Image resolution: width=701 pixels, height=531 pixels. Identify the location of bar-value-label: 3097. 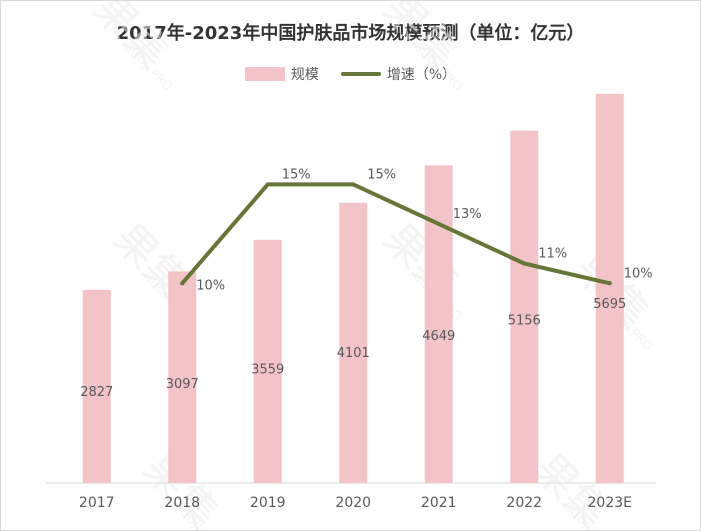
(182, 384).